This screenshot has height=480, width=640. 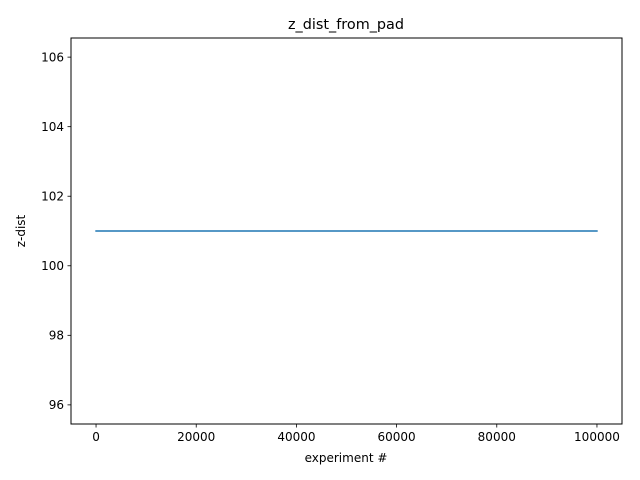 I want to click on y-tick-label: 100, so click(x=52, y=266).